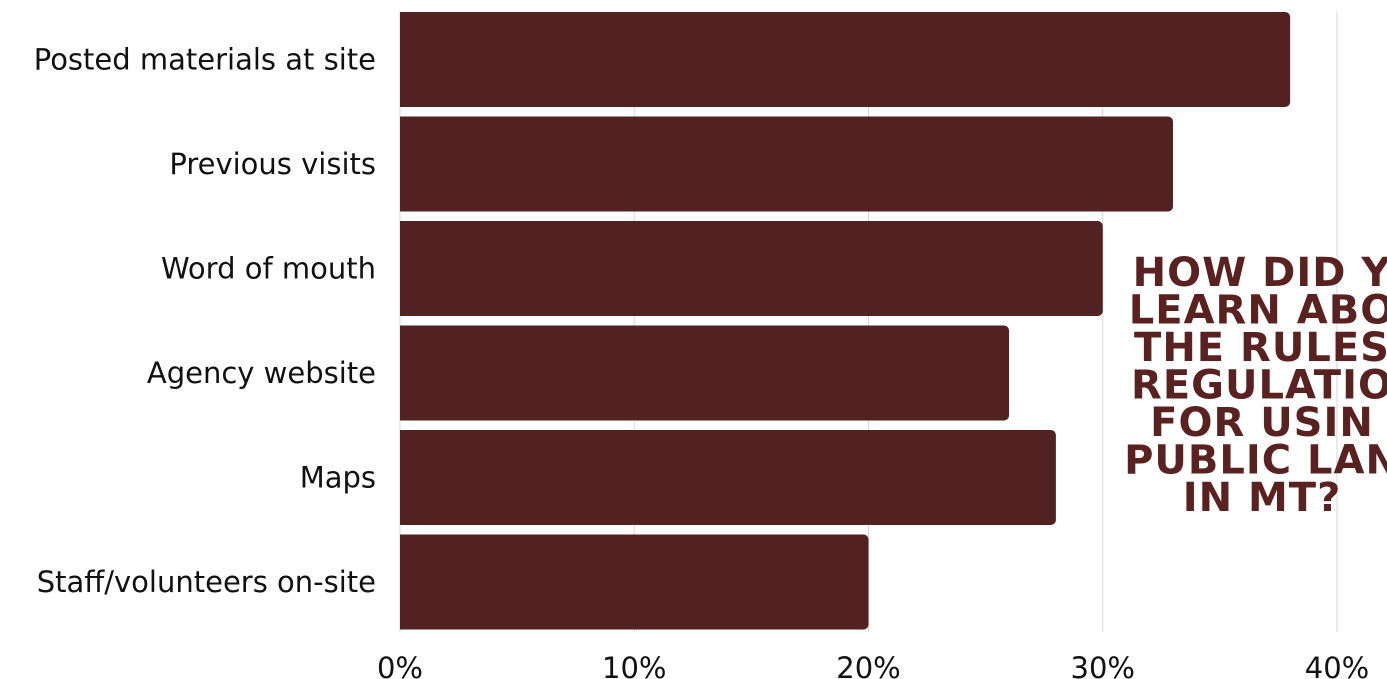 The height and width of the screenshot is (679, 1387). I want to click on x-tick-label-4: 40%, so click(1337, 665).